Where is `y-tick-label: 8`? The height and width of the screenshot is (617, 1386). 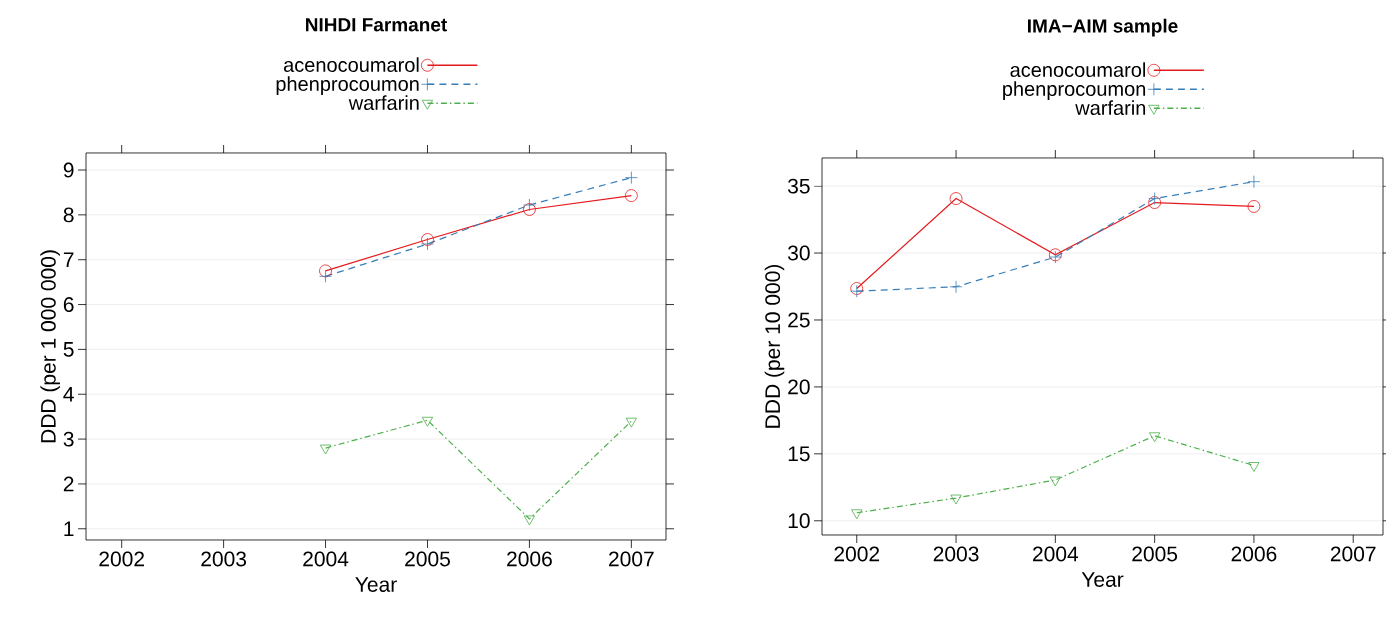 y-tick-label: 8 is located at coordinates (68, 215).